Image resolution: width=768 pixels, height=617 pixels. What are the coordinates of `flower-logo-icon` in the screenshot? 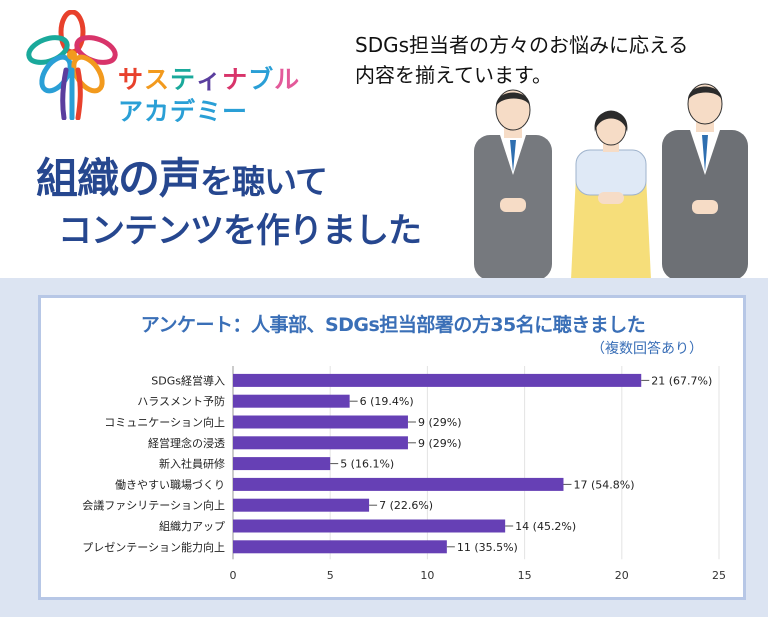 It's located at (72, 65).